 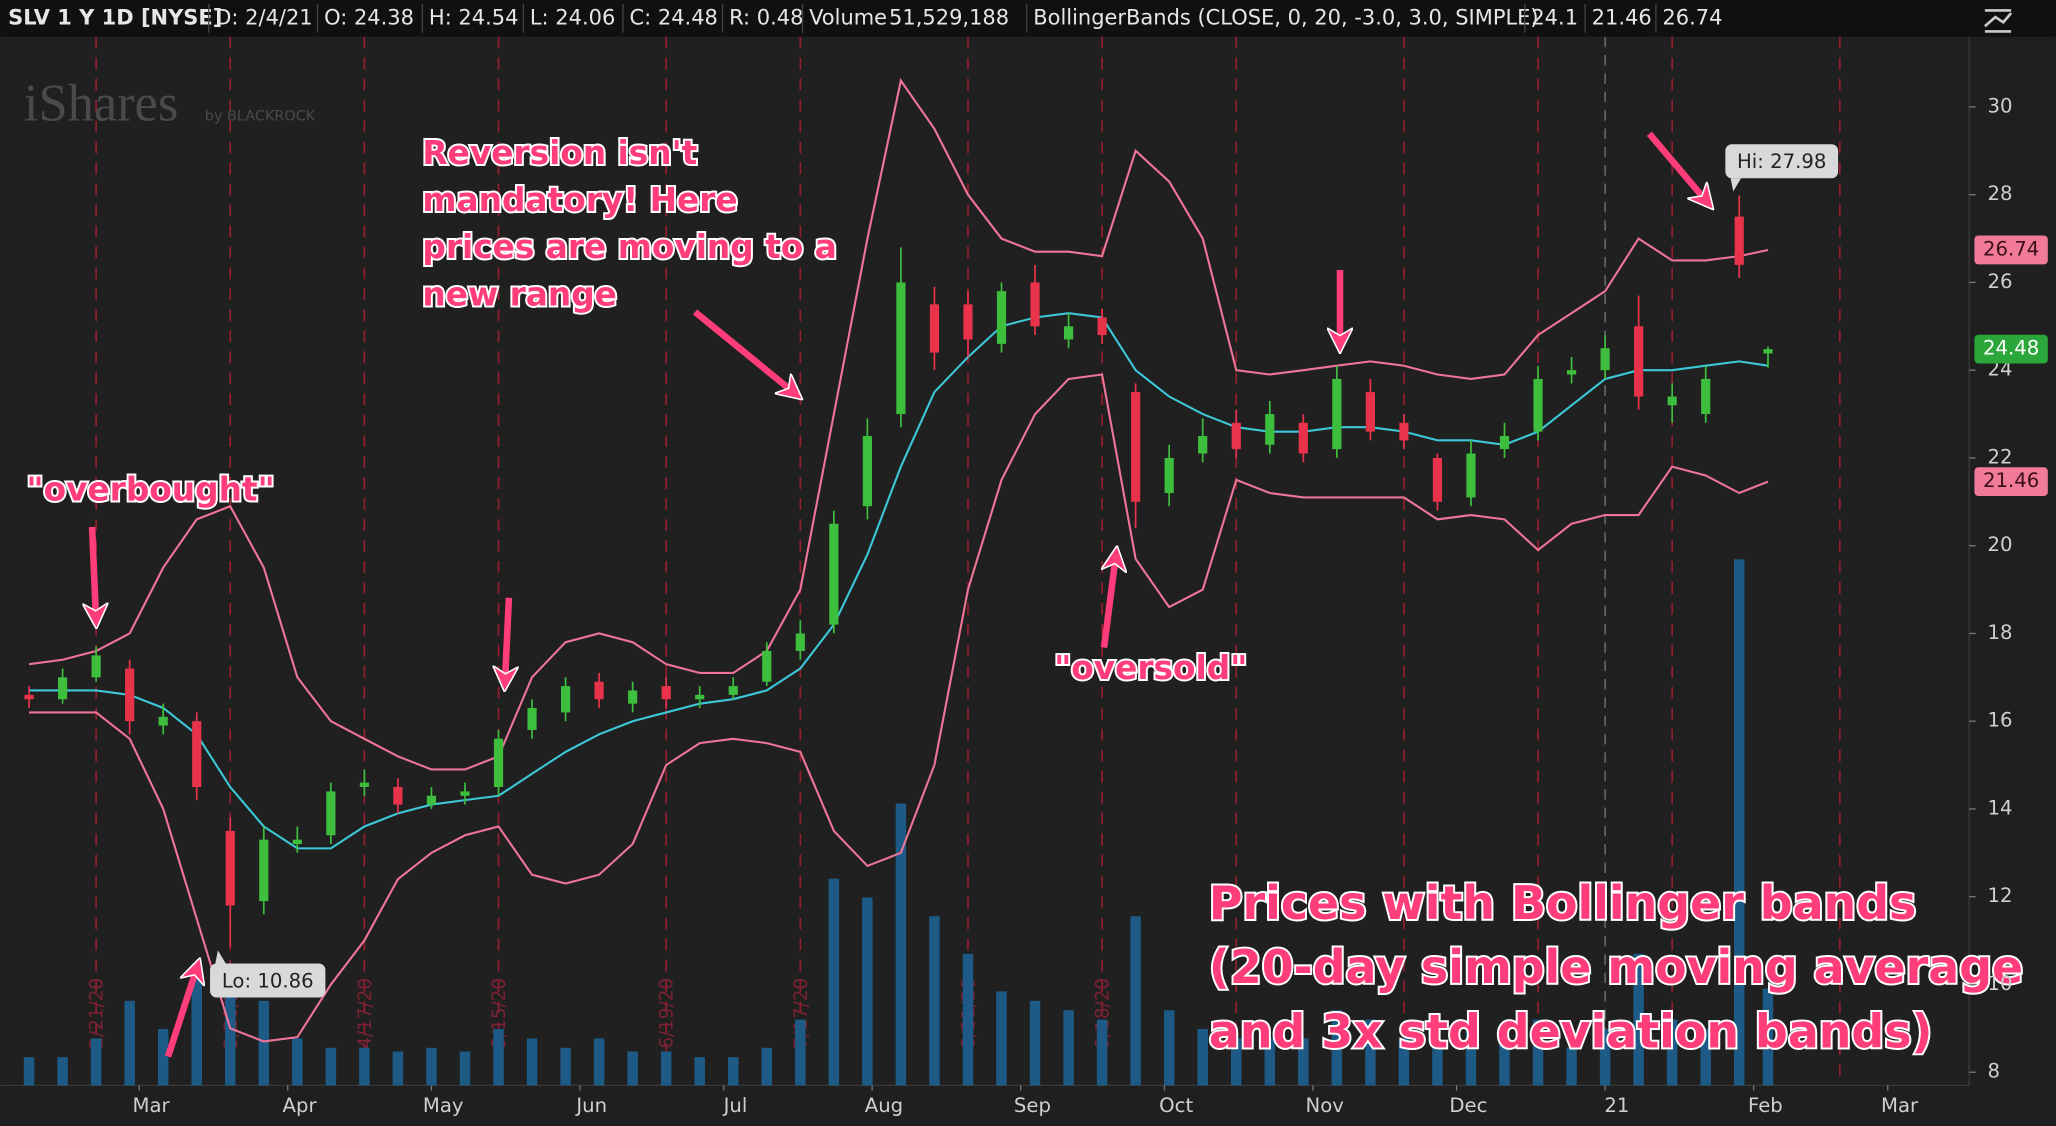 I want to click on header-item: 21.46, so click(x=1622, y=17).